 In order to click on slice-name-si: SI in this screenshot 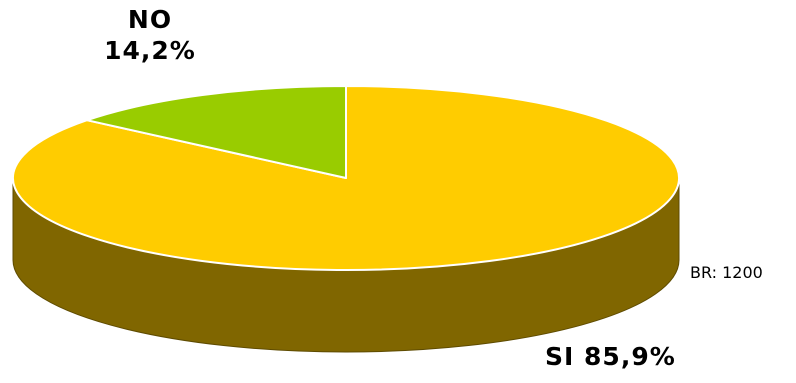, I will do `click(560, 356)`.